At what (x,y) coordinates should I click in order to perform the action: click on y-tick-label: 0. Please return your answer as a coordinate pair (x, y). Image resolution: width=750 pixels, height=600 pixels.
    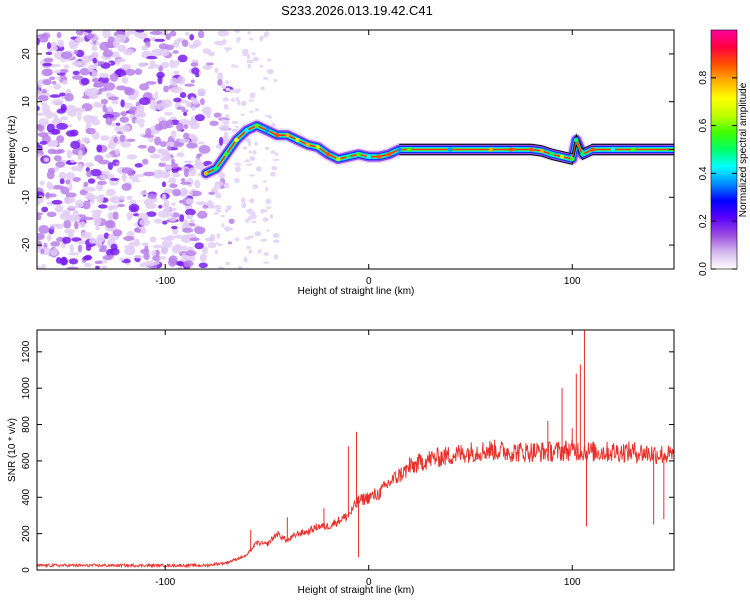
    Looking at the image, I should click on (26, 149).